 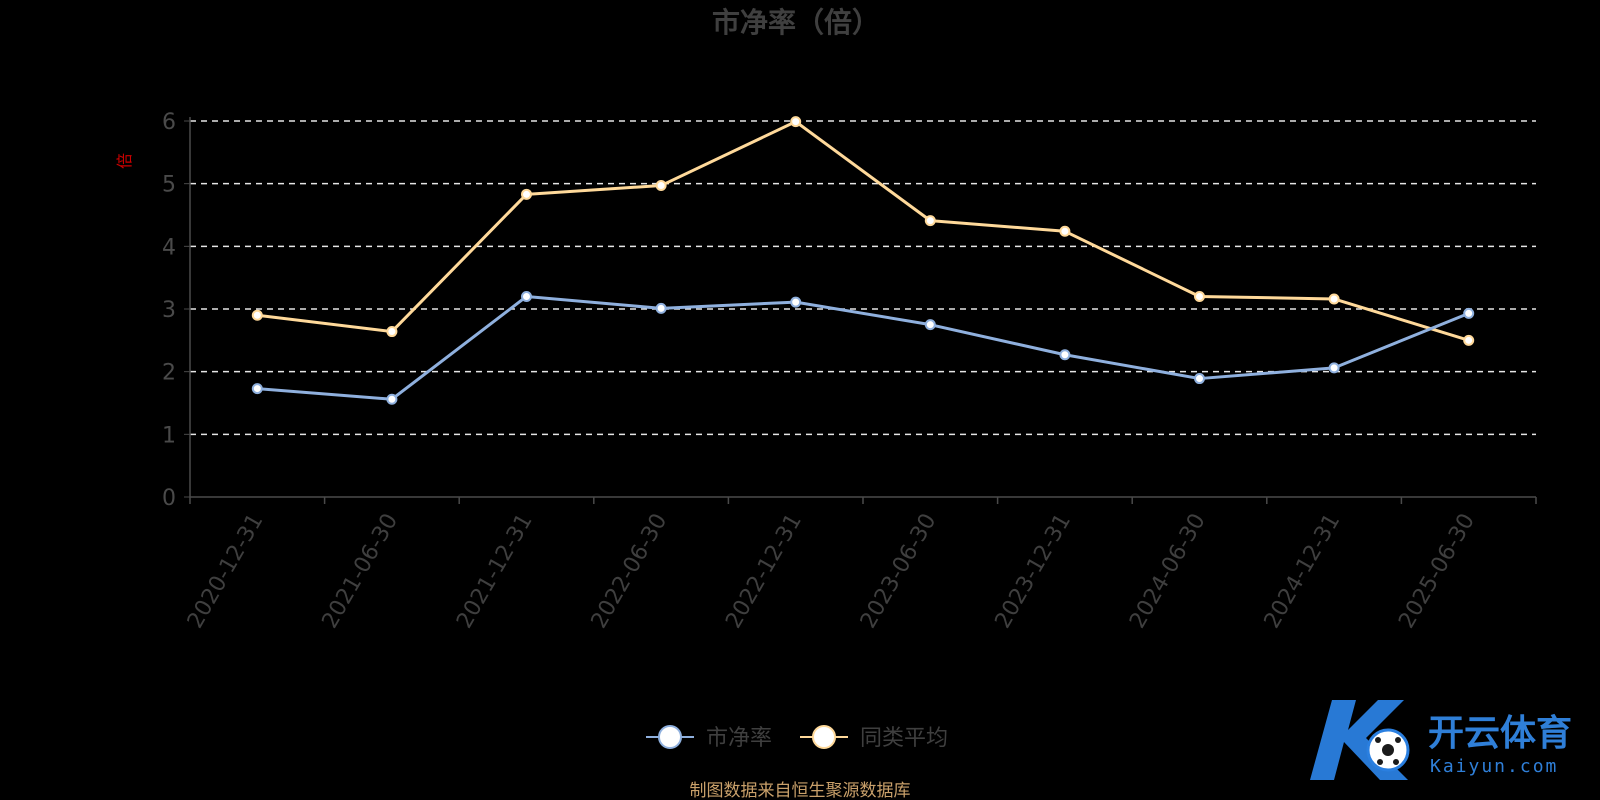 I want to click on x-tick-label: 2021-12-31, so click(x=495, y=571).